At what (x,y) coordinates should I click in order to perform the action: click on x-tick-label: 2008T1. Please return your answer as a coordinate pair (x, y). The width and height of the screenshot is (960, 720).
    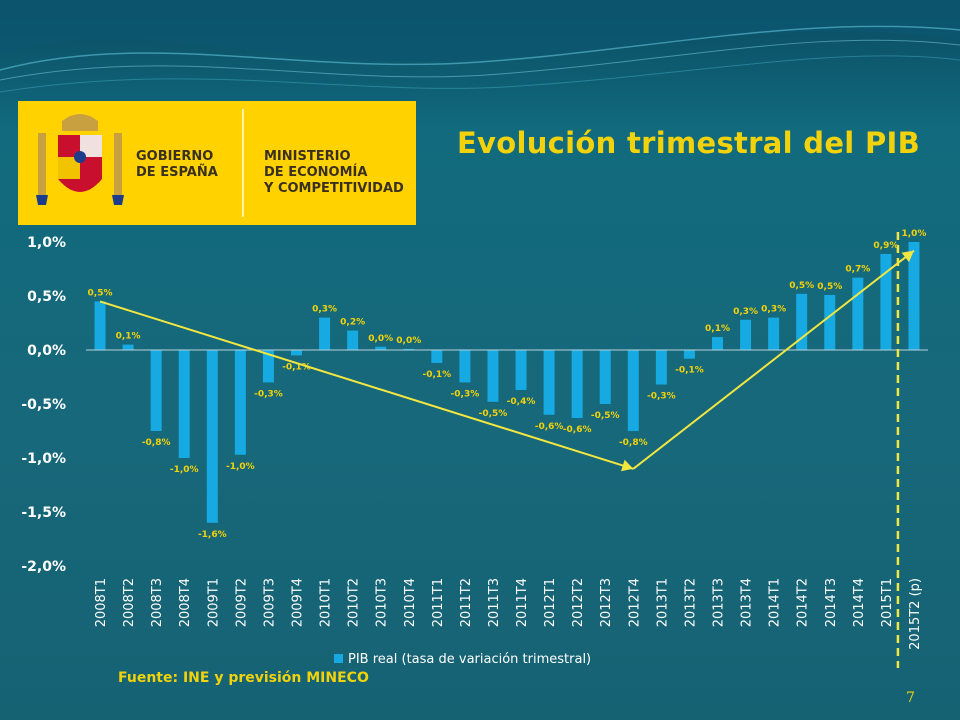
    Looking at the image, I should click on (101, 602).